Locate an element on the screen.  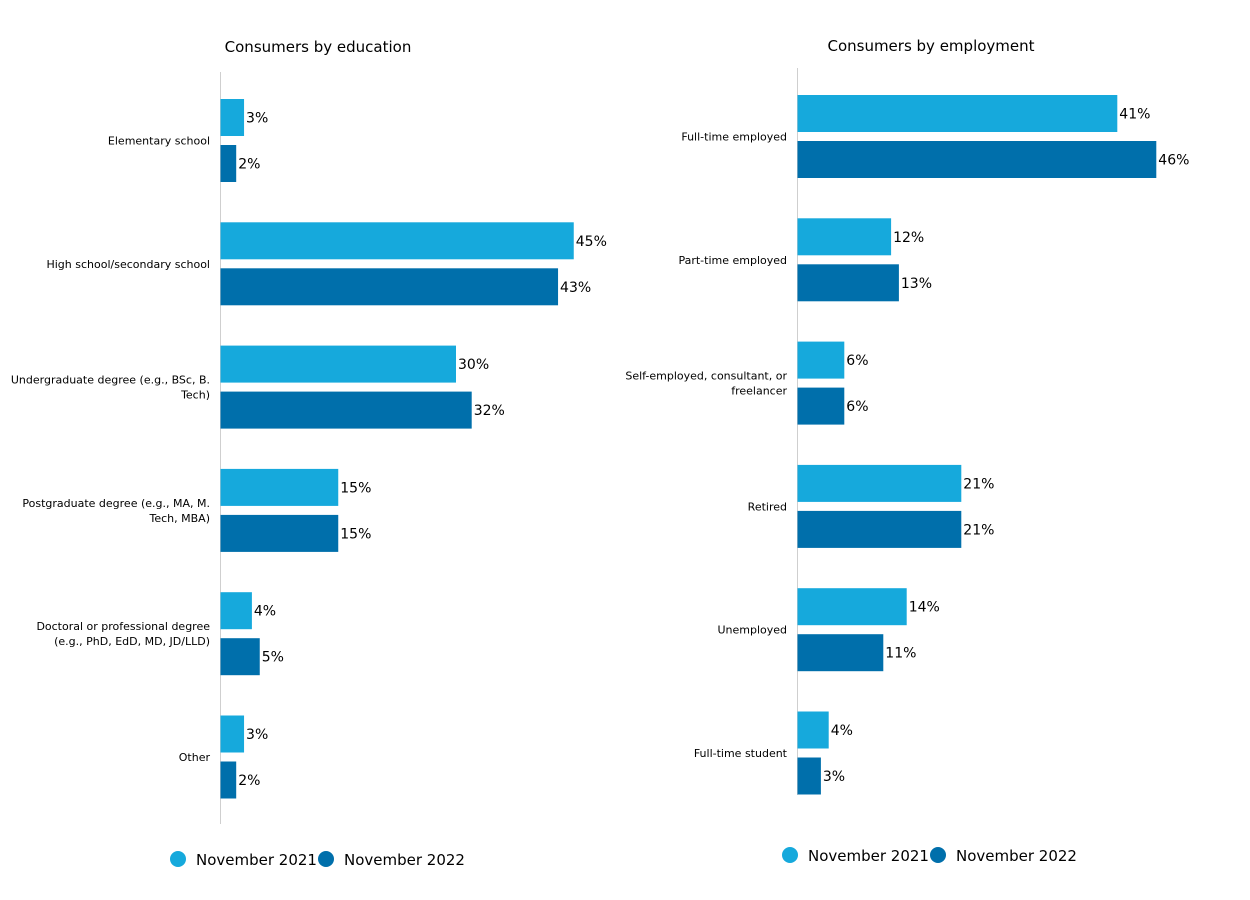
category-label: Elementary school is located at coordinates (159, 141).